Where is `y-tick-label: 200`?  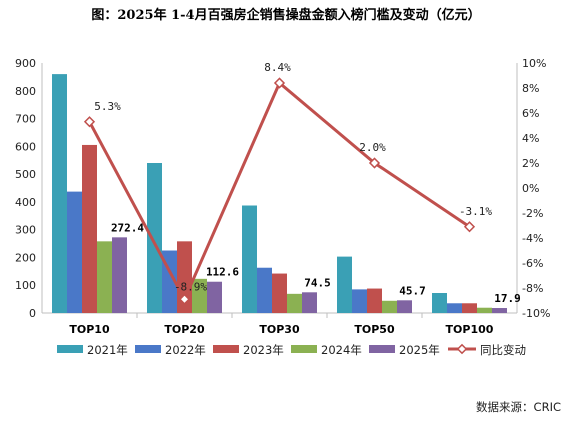 y-tick-label: 200 is located at coordinates (25, 257).